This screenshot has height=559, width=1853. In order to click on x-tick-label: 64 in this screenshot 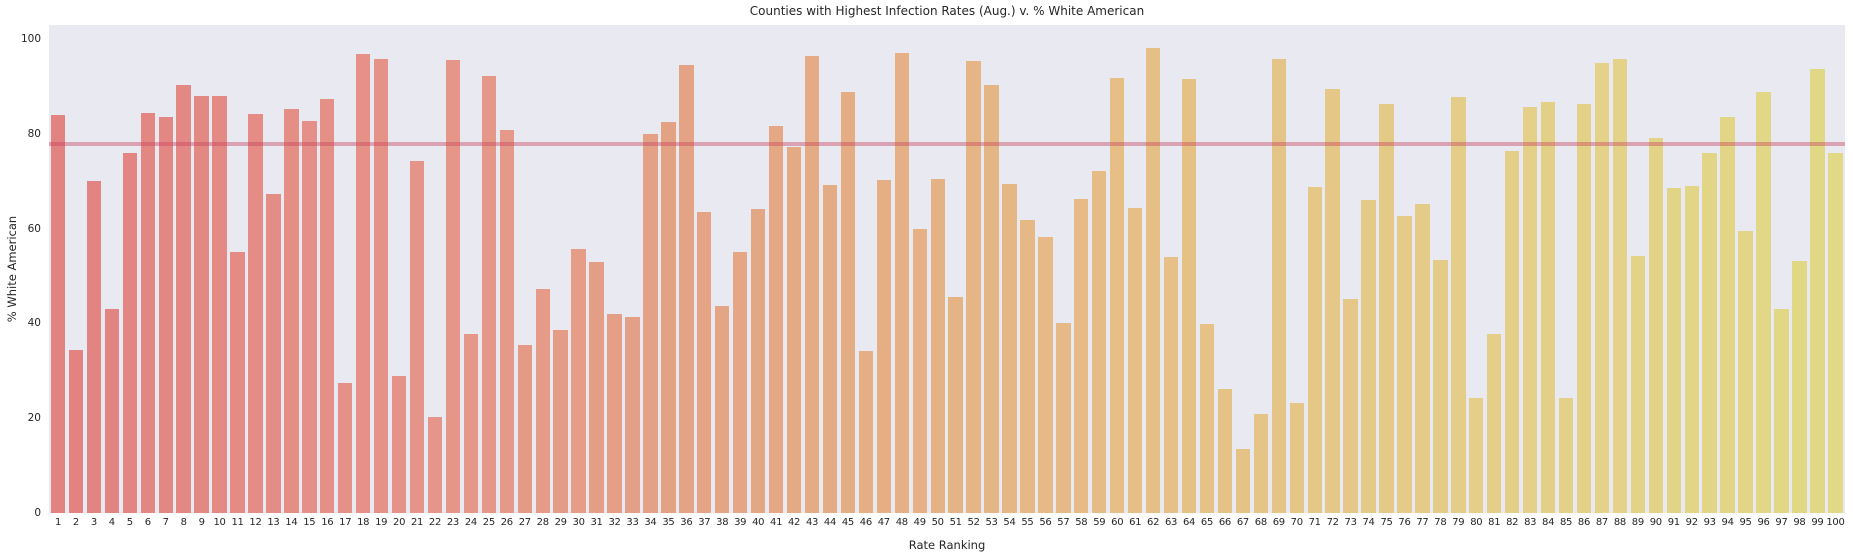, I will do `click(1189, 522)`.